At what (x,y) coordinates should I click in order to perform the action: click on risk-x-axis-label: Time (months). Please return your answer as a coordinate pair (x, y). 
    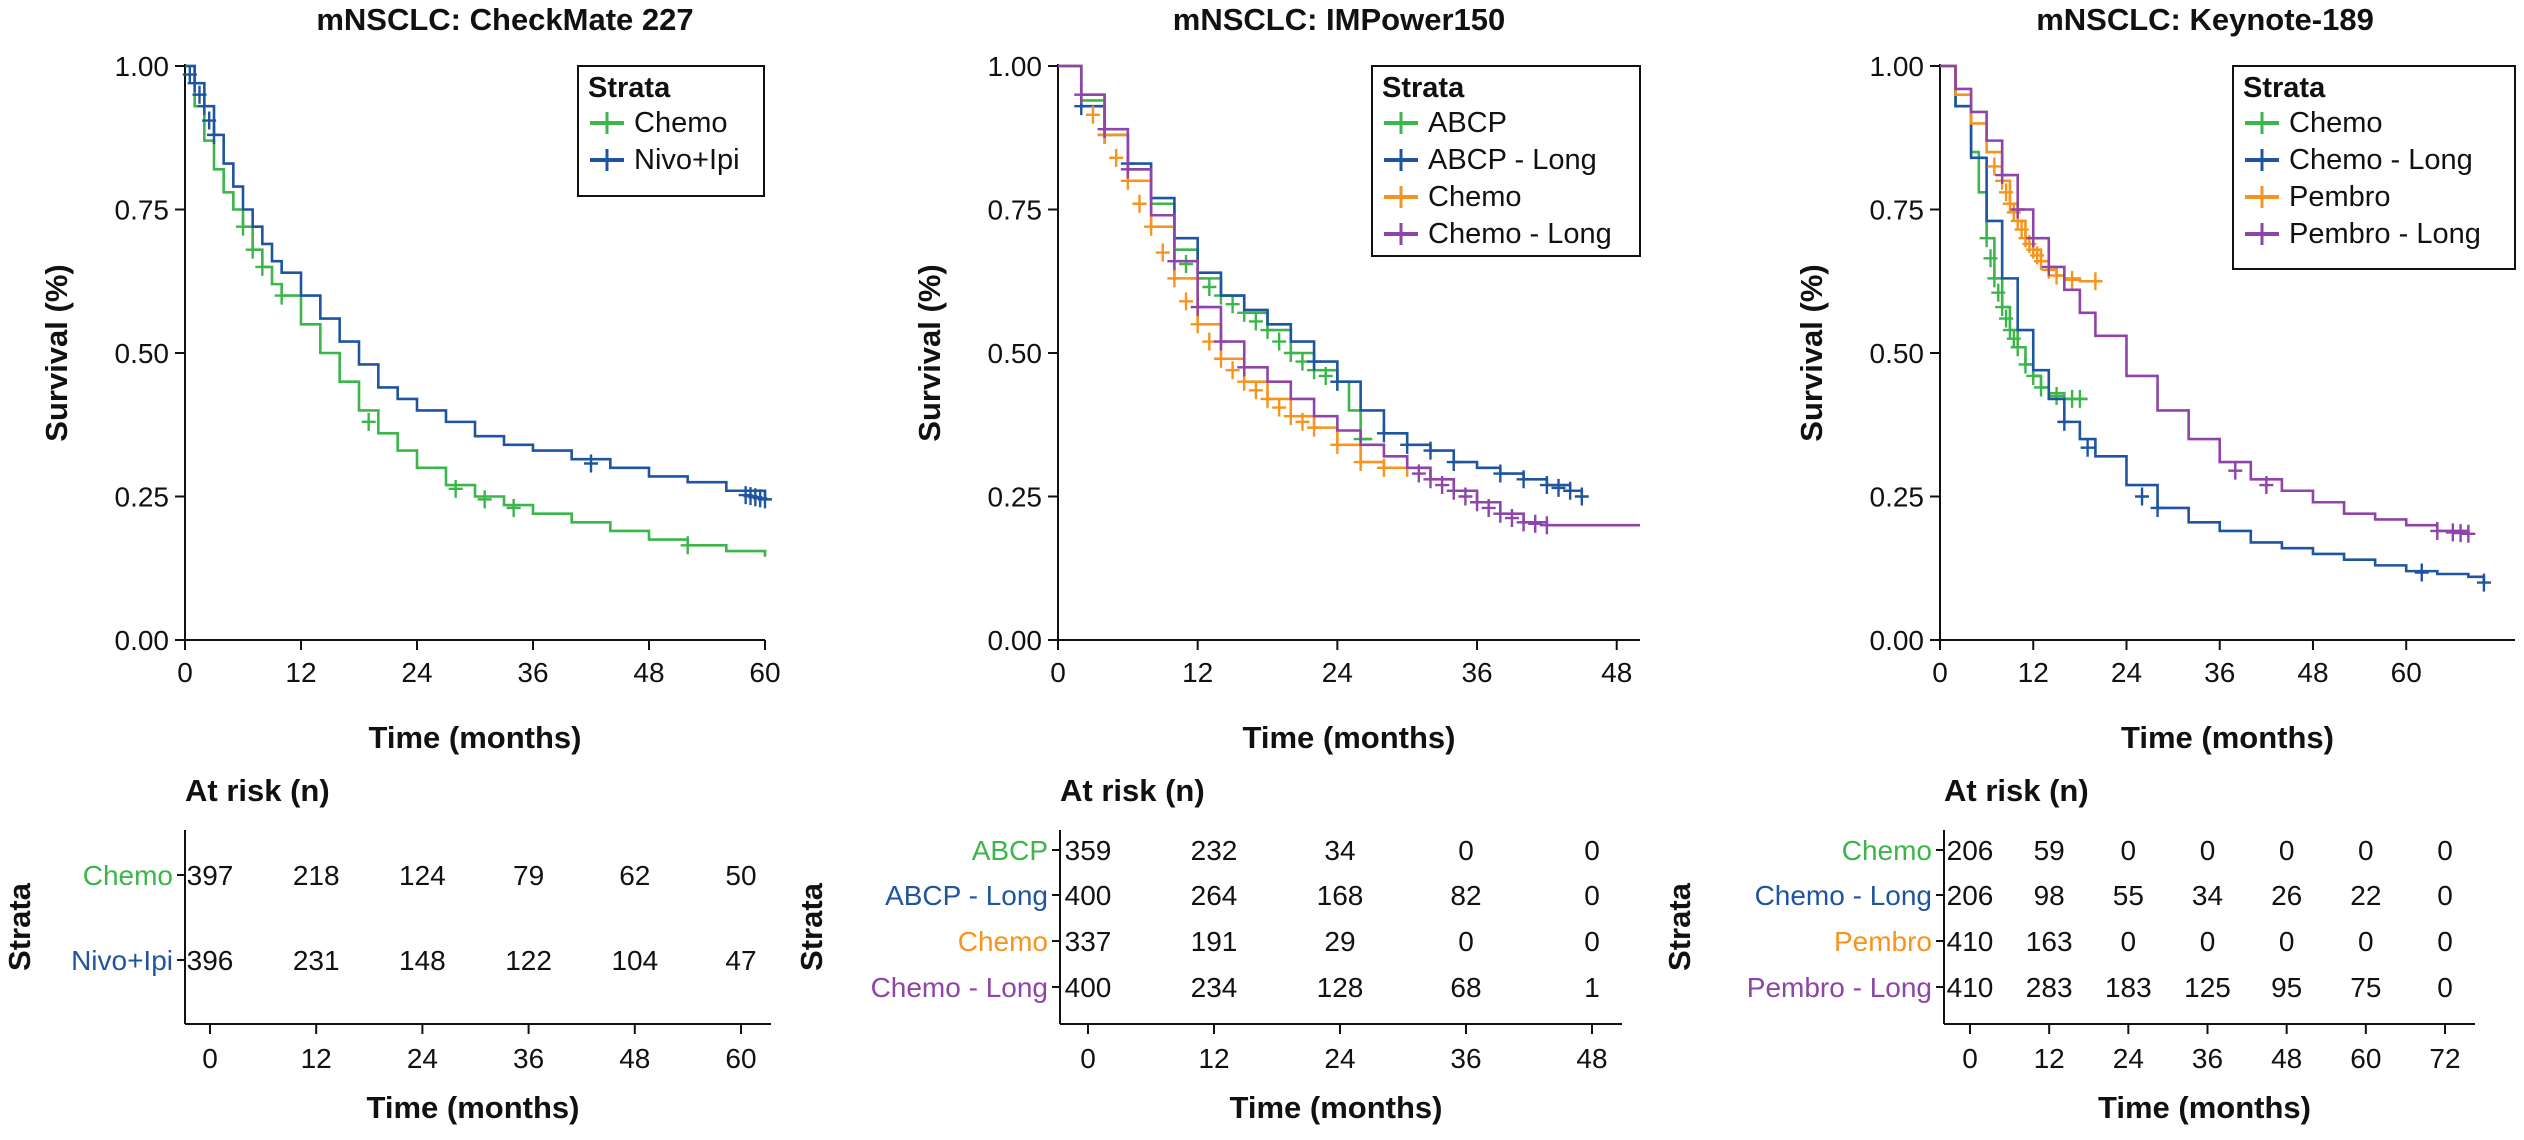
    Looking at the image, I should click on (2204, 1107).